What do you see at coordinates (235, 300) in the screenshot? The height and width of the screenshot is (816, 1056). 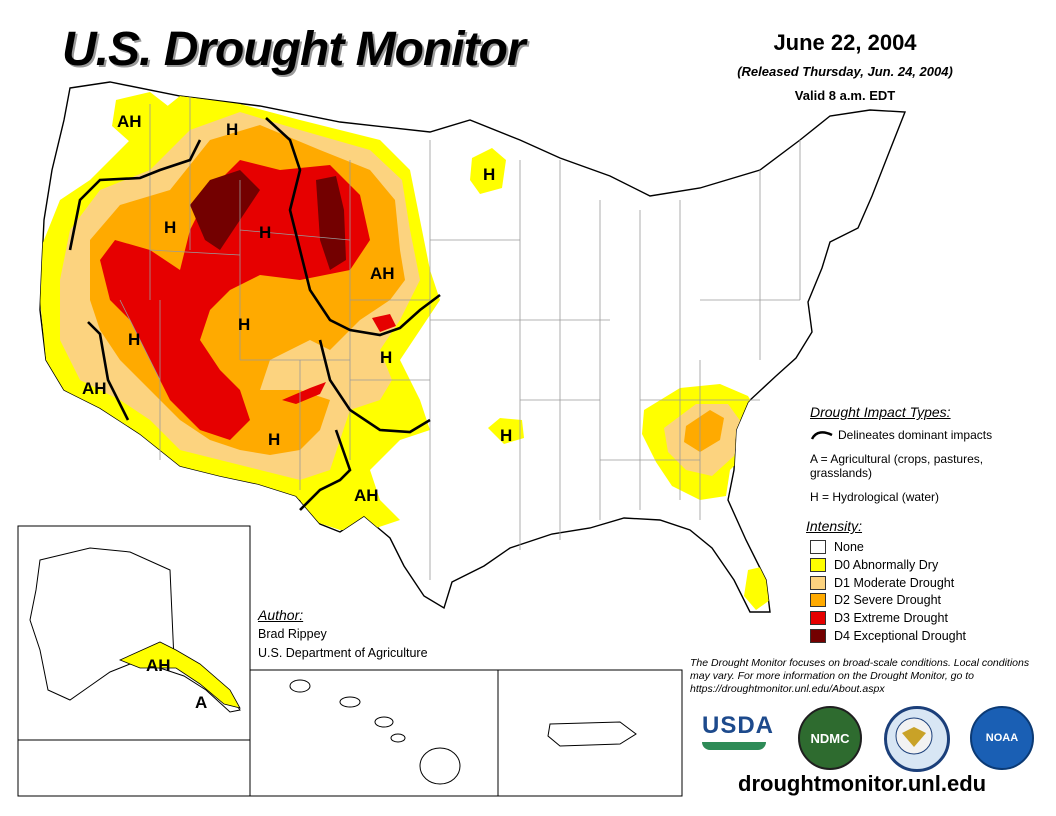 I see `d3-west` at bounding box center [235, 300].